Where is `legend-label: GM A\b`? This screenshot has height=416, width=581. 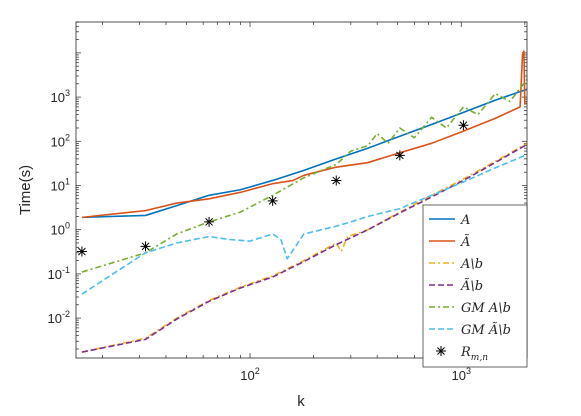
legend-label: GM A\b is located at coordinates (486, 308).